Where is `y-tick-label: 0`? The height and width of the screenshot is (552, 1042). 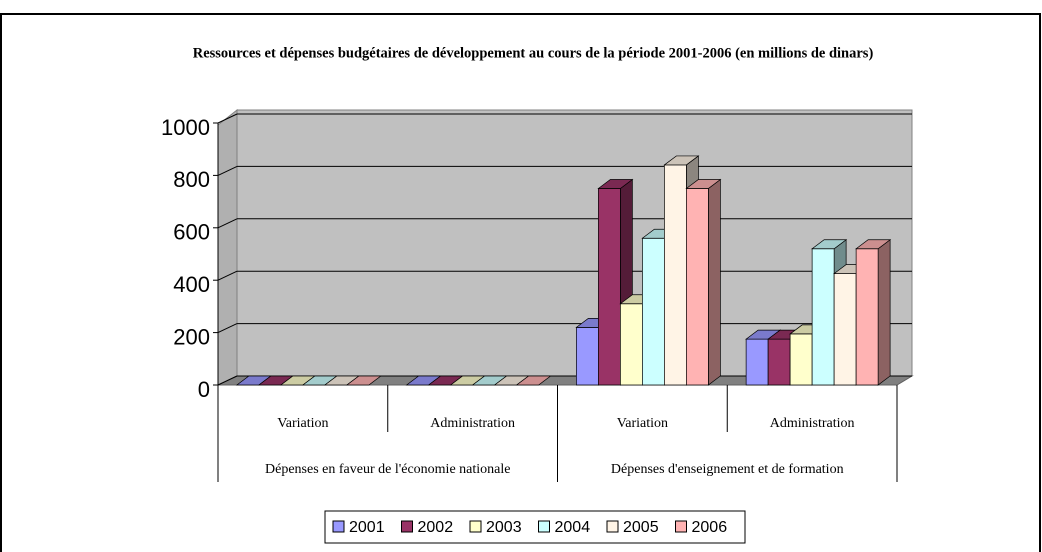 y-tick-label: 0 is located at coordinates (204, 389).